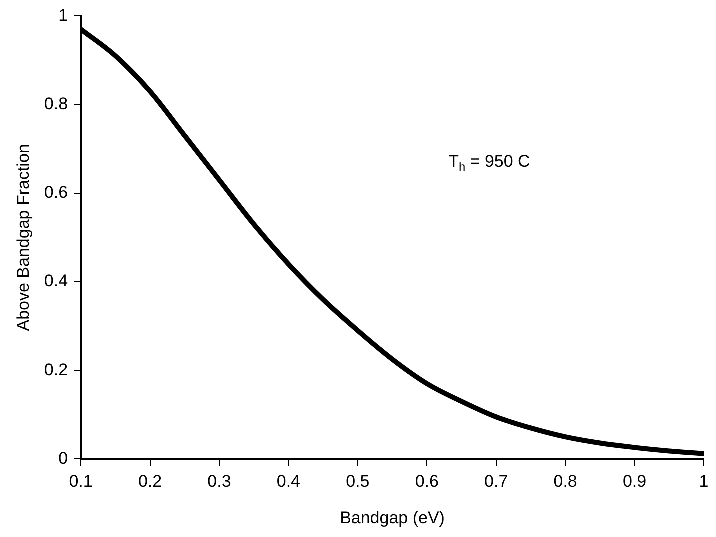 The image size is (716, 537). What do you see at coordinates (358, 482) in the screenshot?
I see `x-tick-label: 0.5` at bounding box center [358, 482].